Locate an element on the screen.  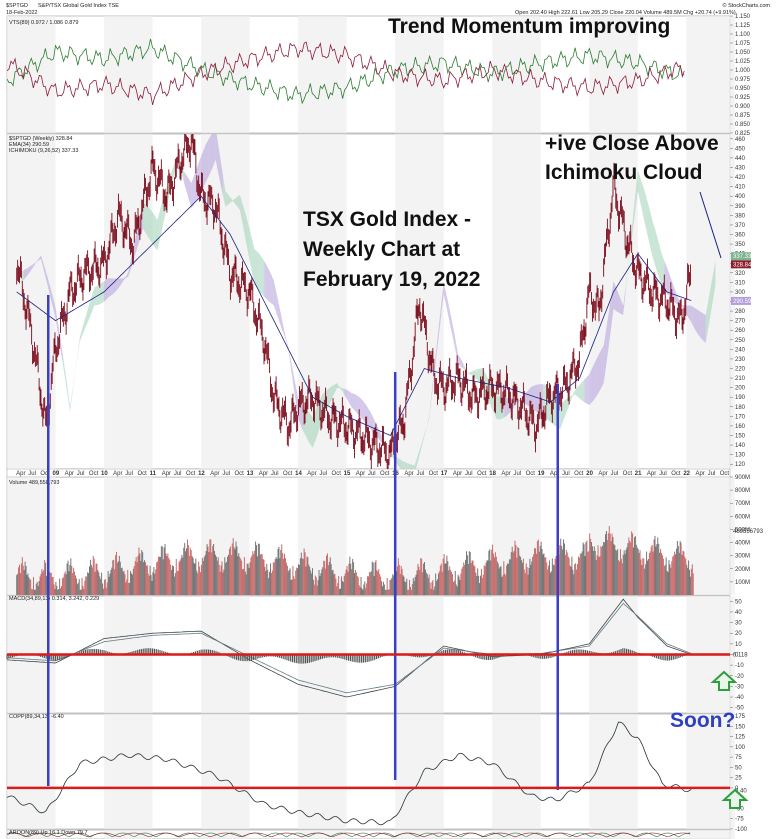
x-tick-label: 22 is located at coordinates (686, 474).